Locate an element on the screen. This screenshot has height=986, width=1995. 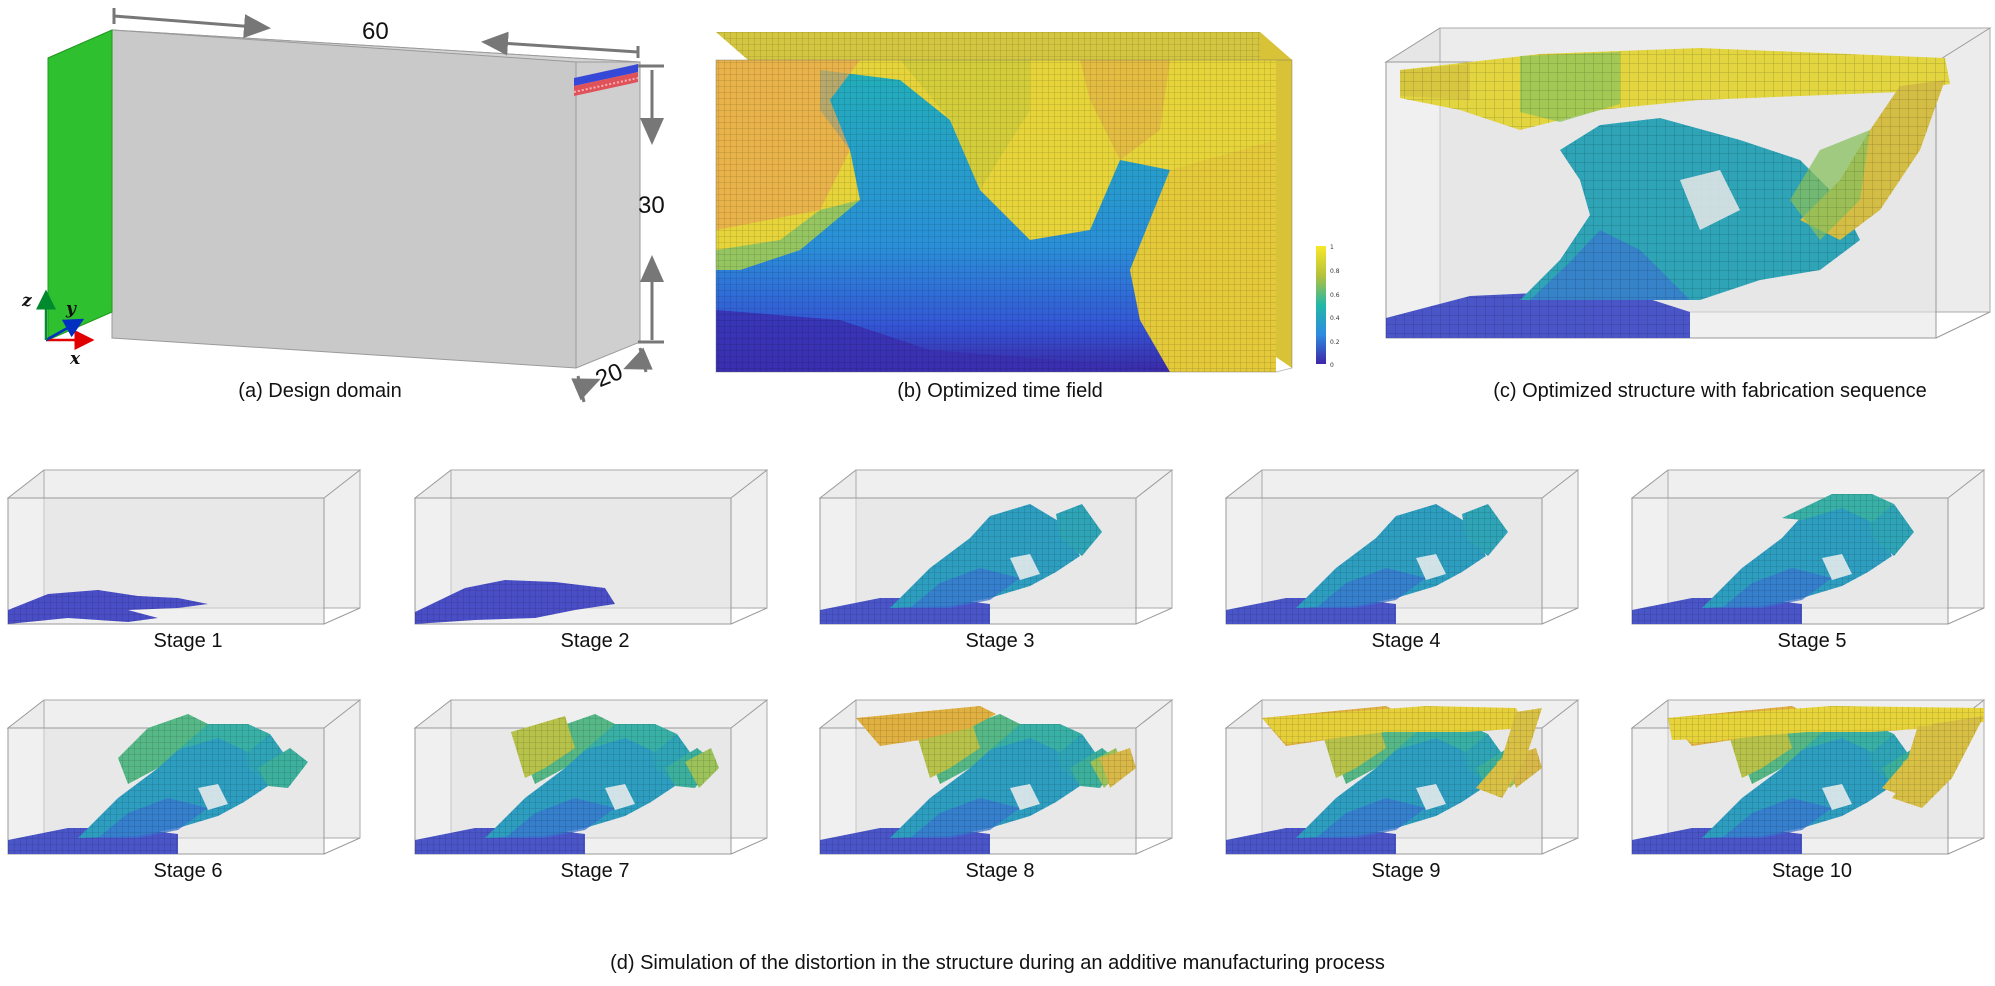
stage-1: Stage 1 is located at coordinates (187, 558).